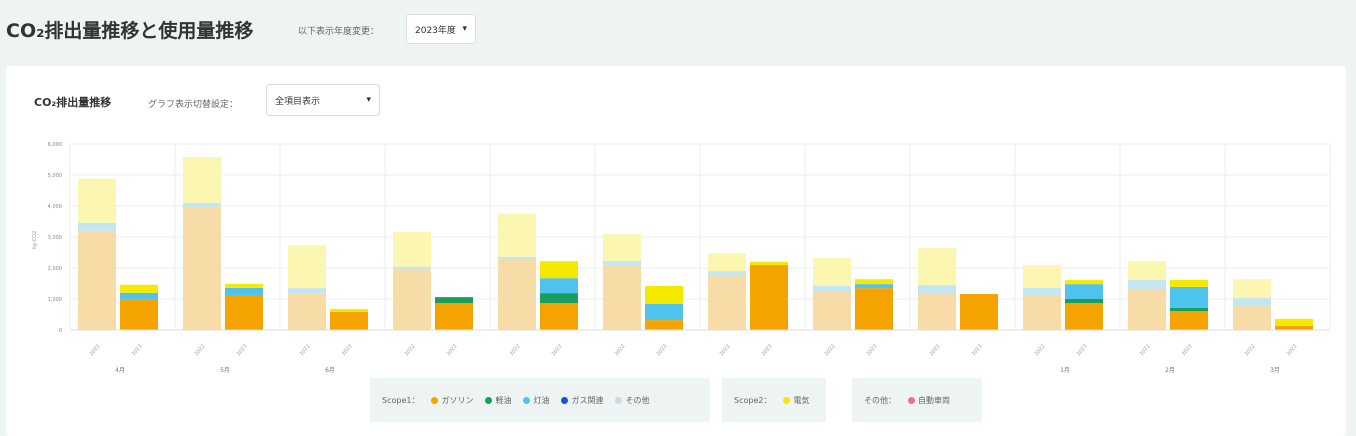 The height and width of the screenshot is (436, 1356). I want to click on legend-label: 軽油, so click(503, 400).